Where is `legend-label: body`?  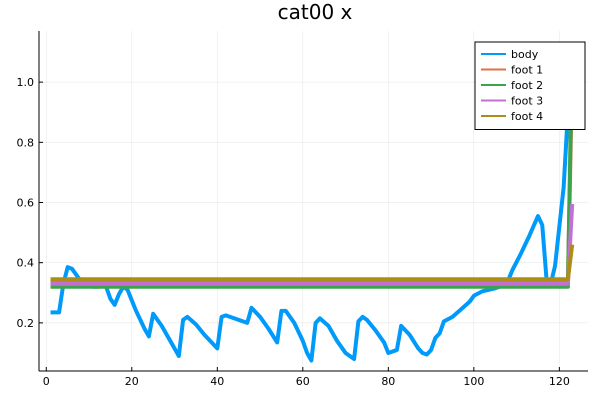 legend-label: body is located at coordinates (525, 54).